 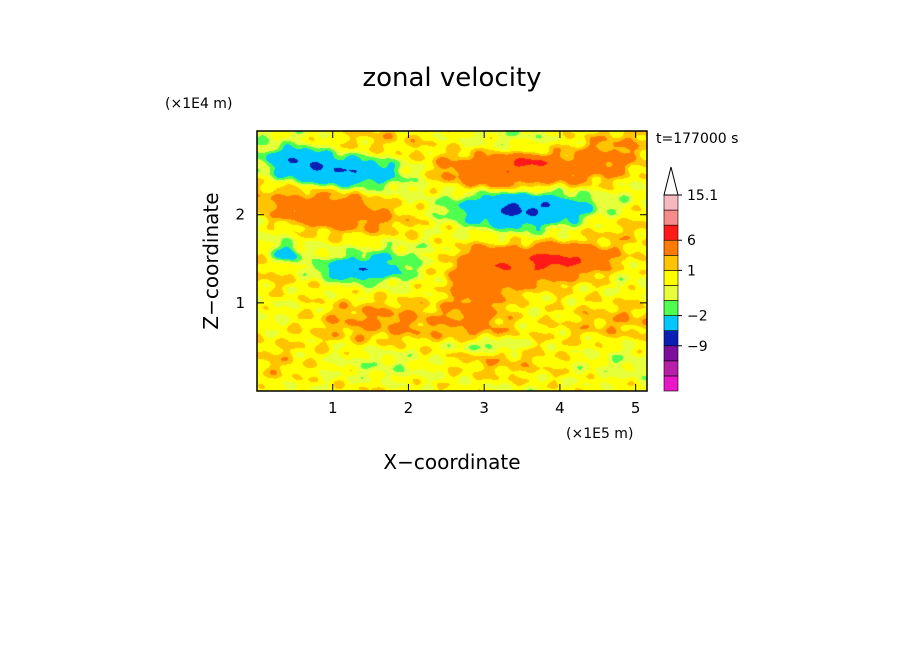 I want to click on y-tick-label: 1, so click(x=240, y=303).